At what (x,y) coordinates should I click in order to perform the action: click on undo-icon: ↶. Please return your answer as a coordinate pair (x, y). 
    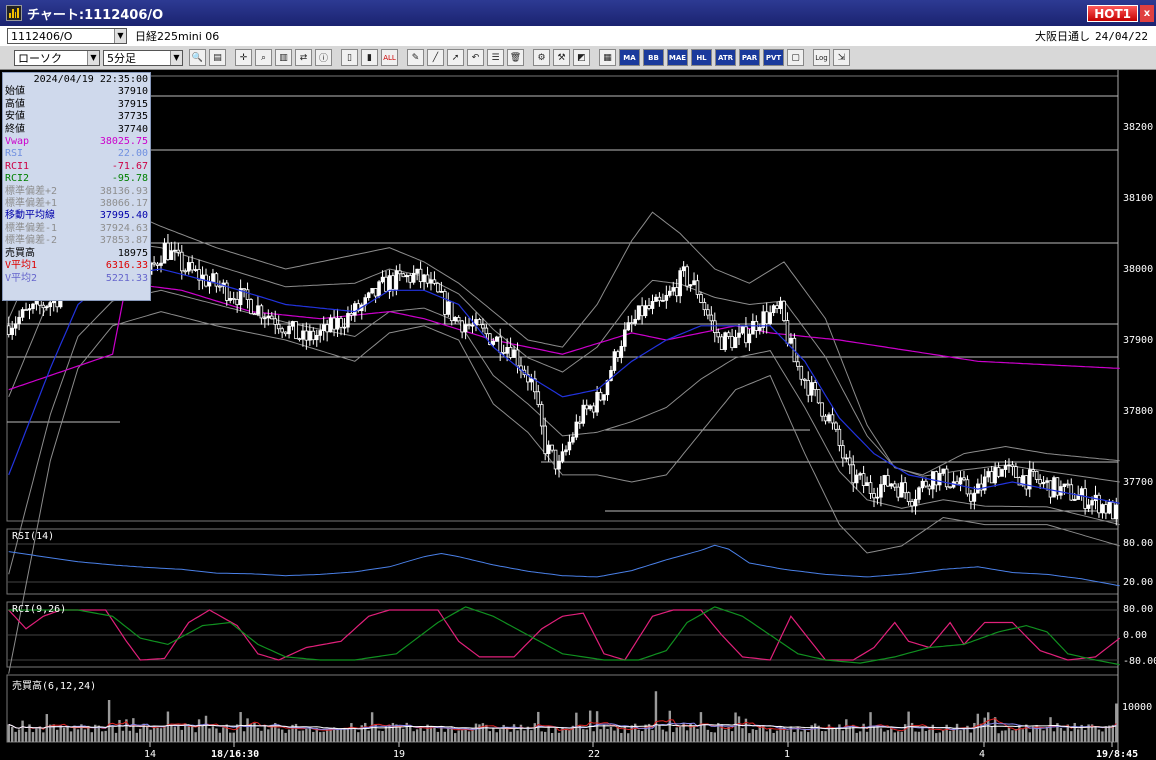
    Looking at the image, I should click on (475, 57).